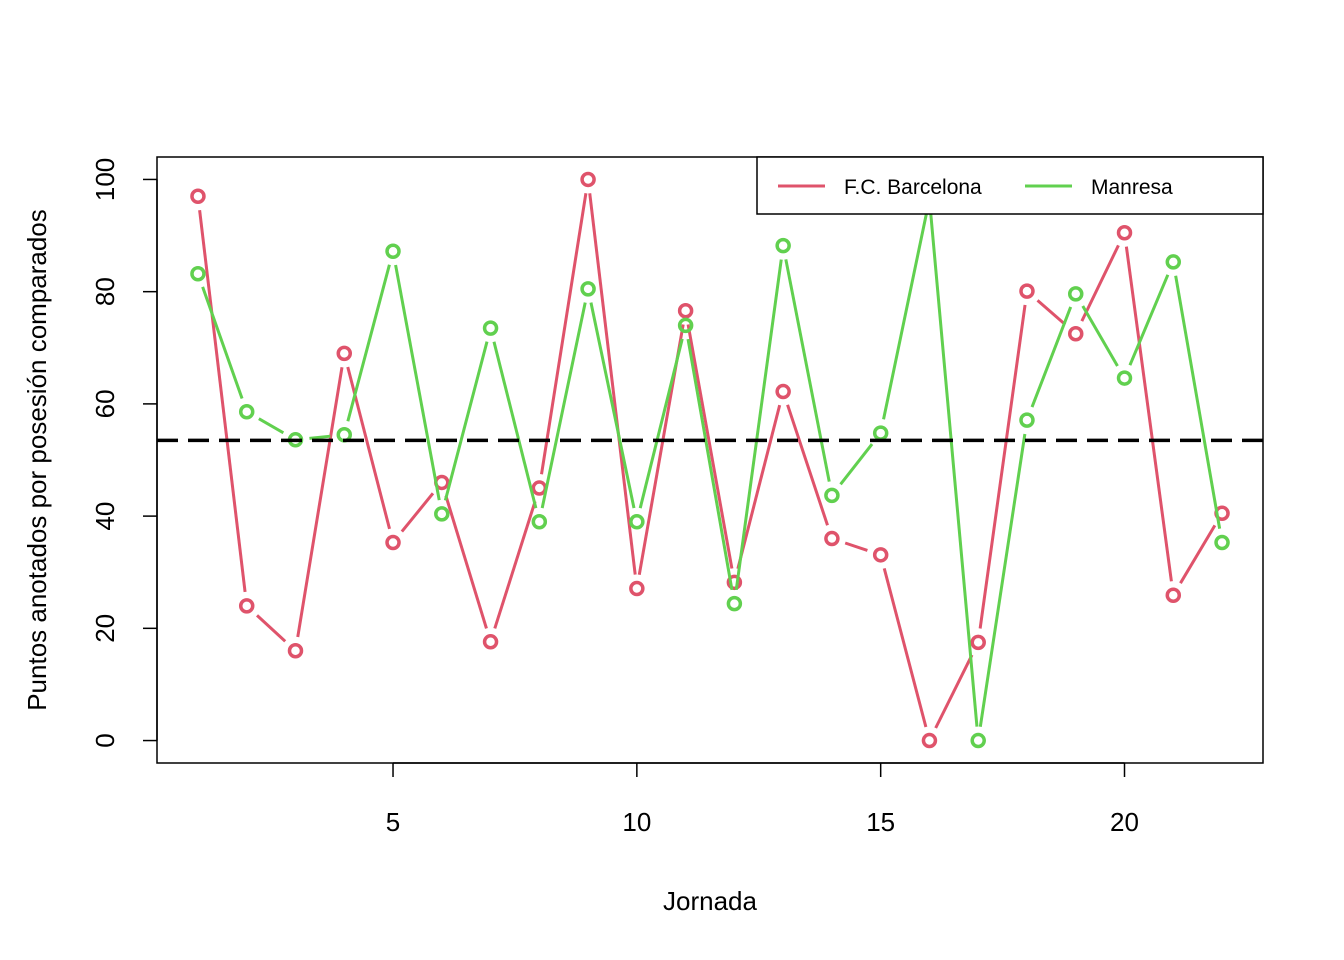 The image size is (1344, 960). Describe the element at coordinates (913, 187) in the screenshot. I see `legend-label-fc-barcelona: F.C. Barcelona` at that location.